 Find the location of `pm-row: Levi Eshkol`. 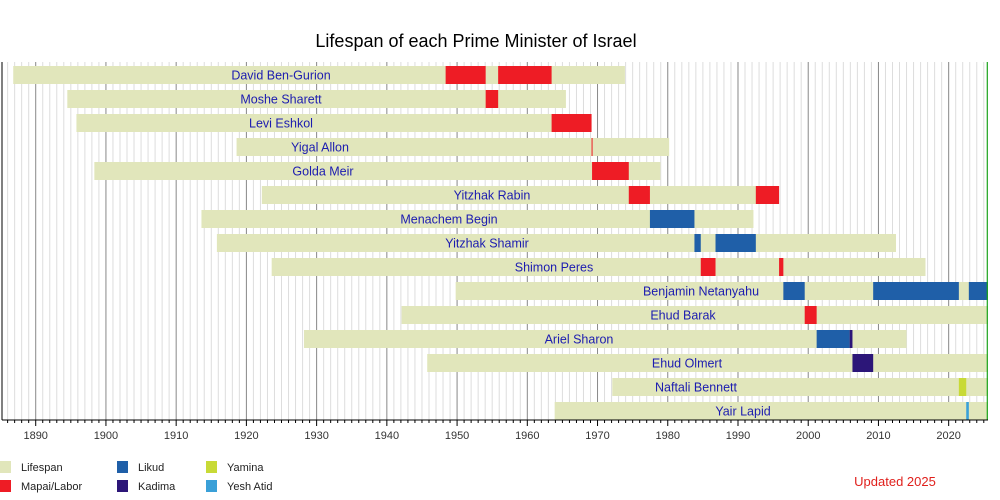

pm-row: Levi Eshkol is located at coordinates (334, 123).